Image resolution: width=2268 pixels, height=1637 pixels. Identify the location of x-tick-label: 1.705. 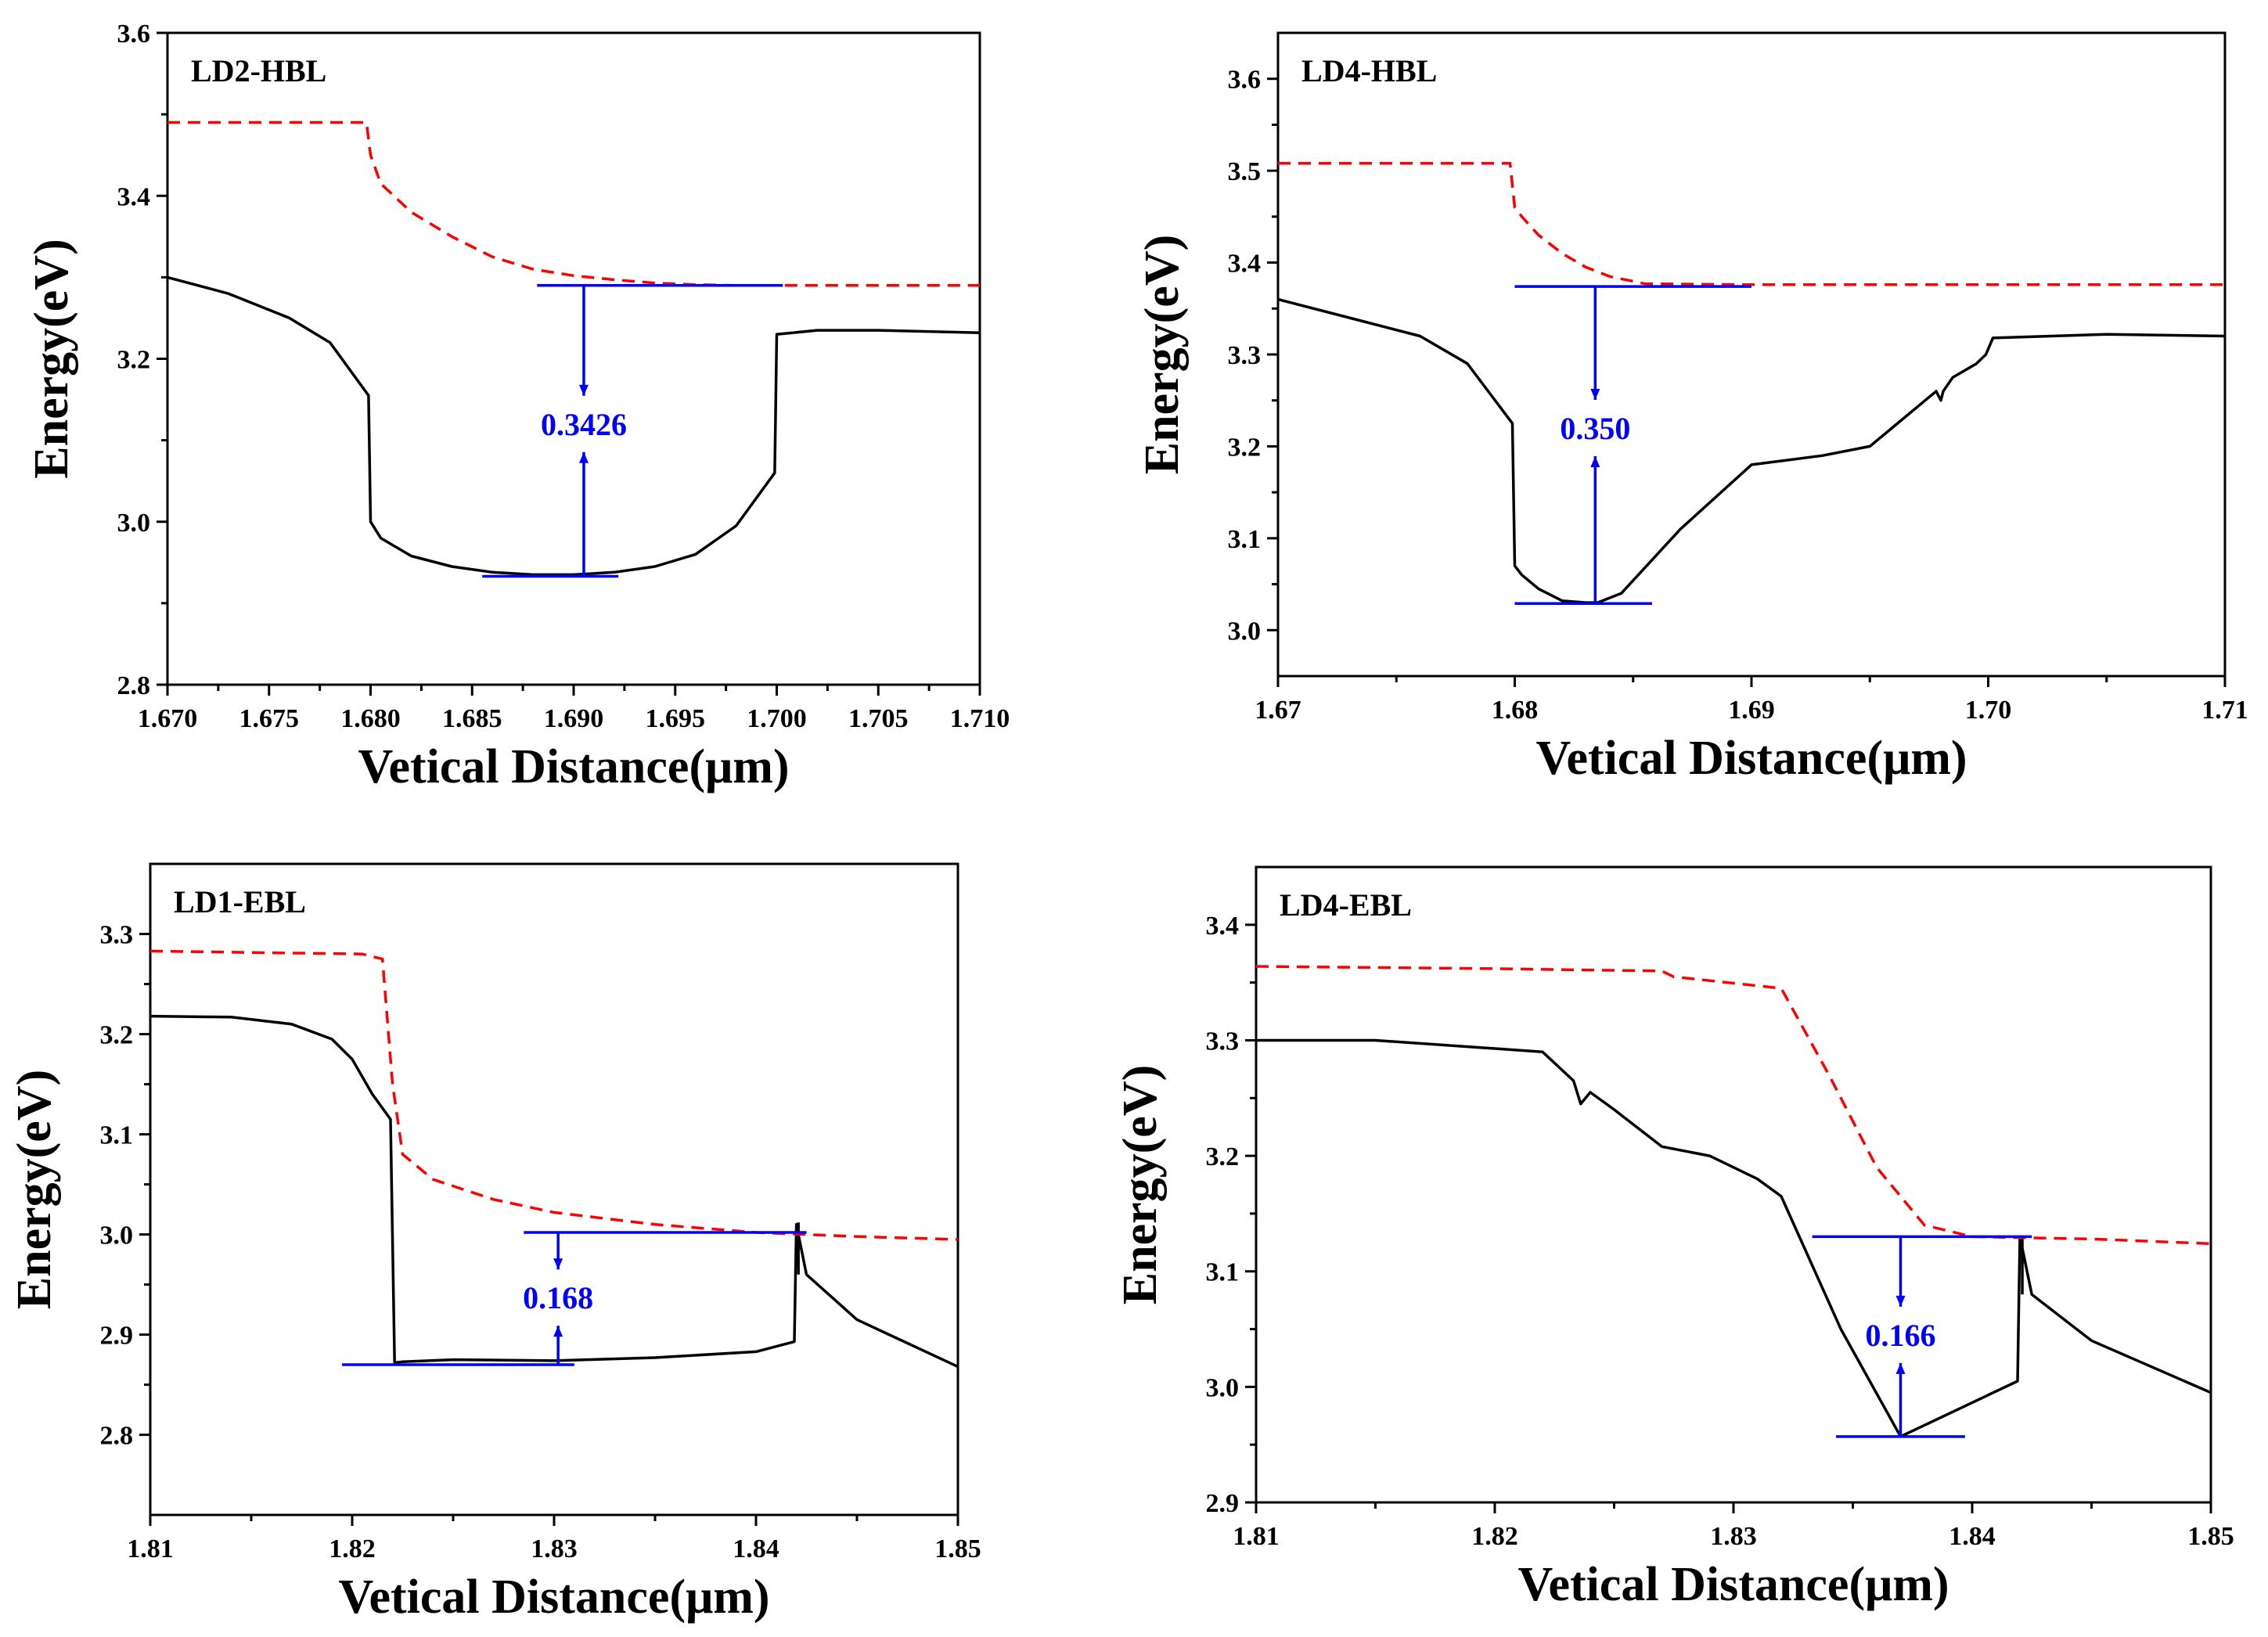
(878, 718).